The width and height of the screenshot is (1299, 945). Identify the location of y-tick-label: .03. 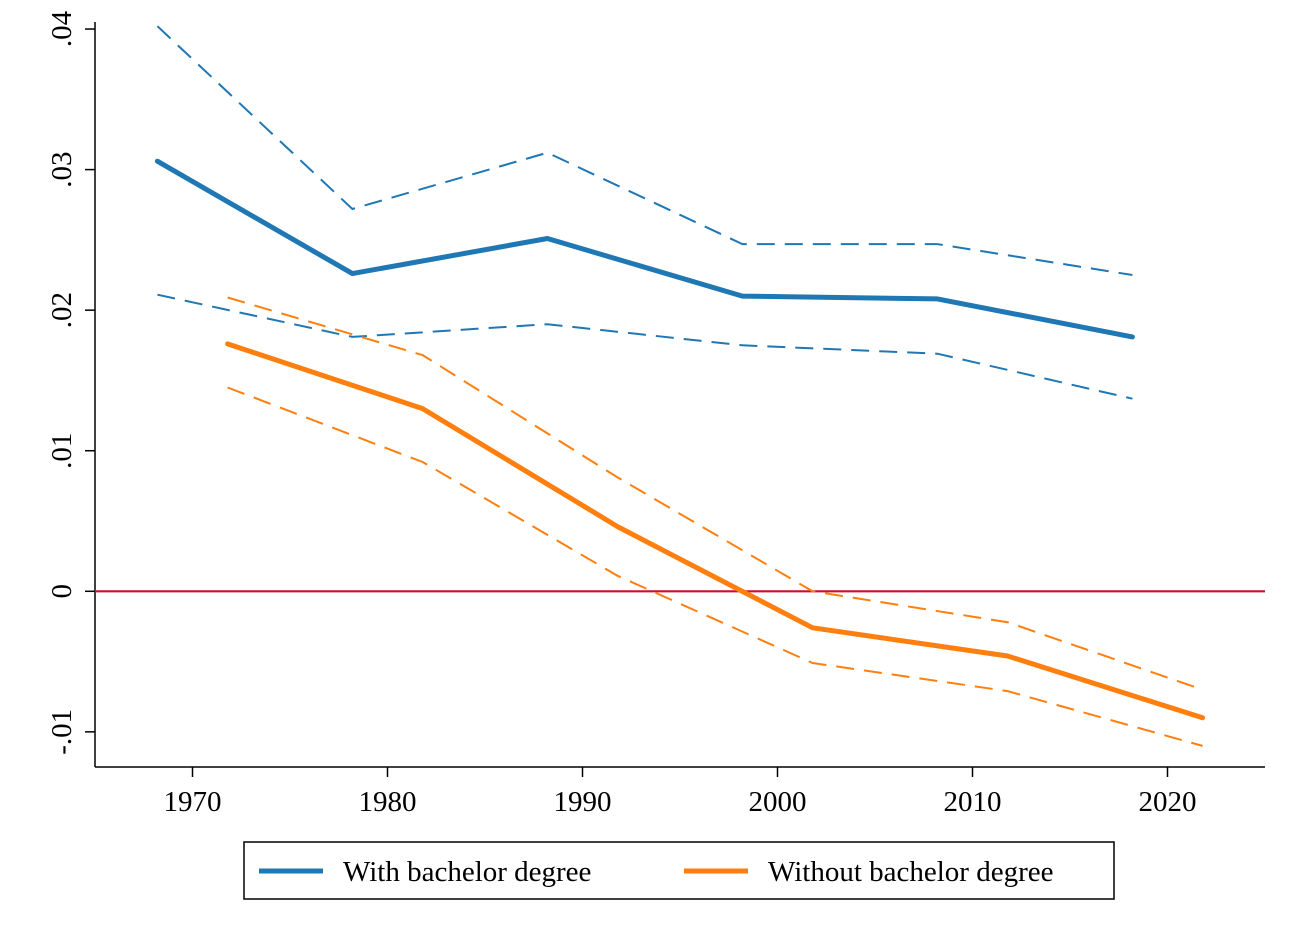
(62, 169).